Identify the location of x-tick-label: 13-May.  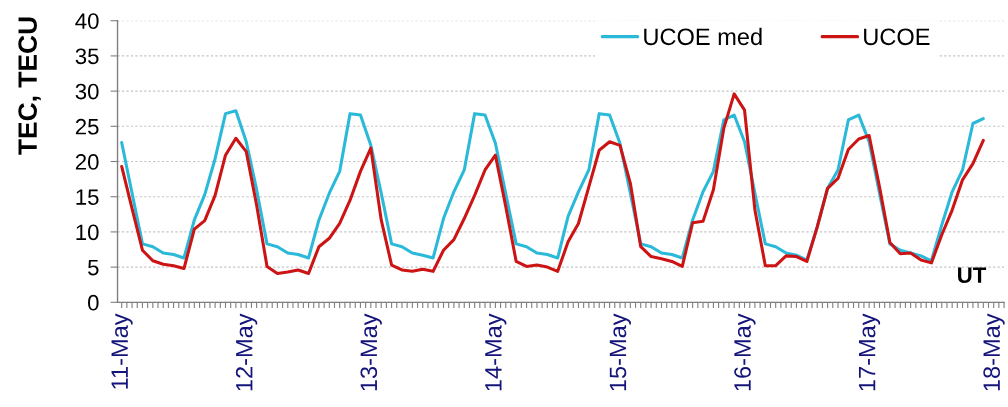
(371, 352).